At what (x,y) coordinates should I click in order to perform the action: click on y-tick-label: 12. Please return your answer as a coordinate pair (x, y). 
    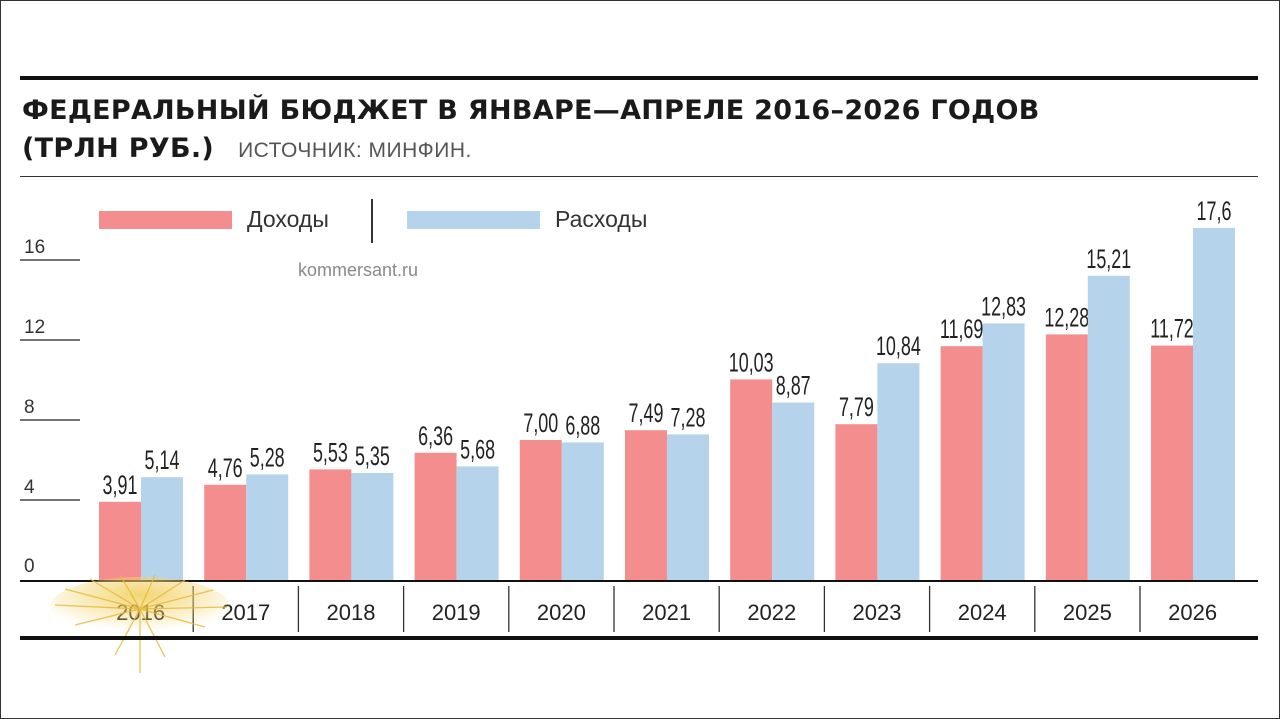
    Looking at the image, I should click on (34, 327).